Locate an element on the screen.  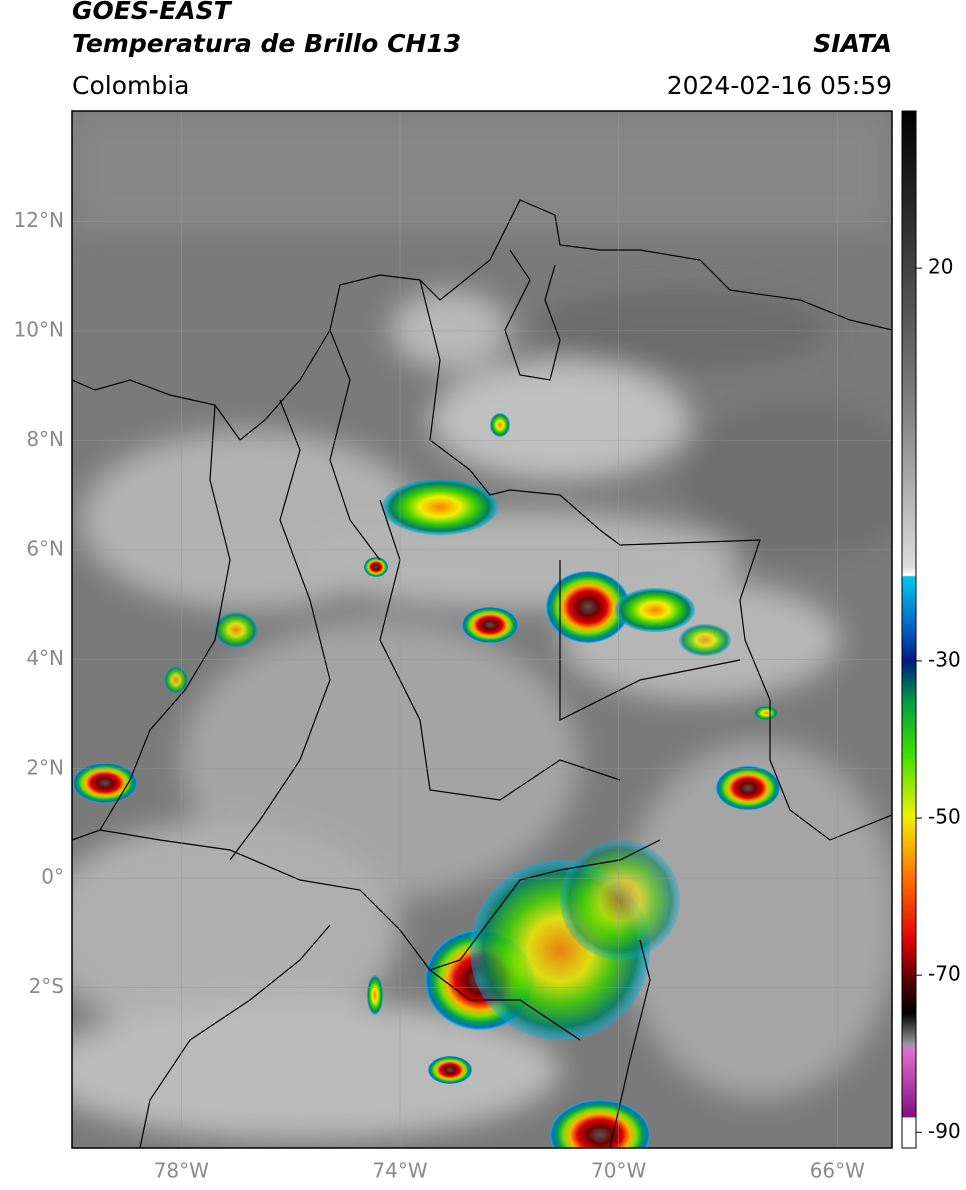
lat-tick-label: 10°N is located at coordinates (39, 329).